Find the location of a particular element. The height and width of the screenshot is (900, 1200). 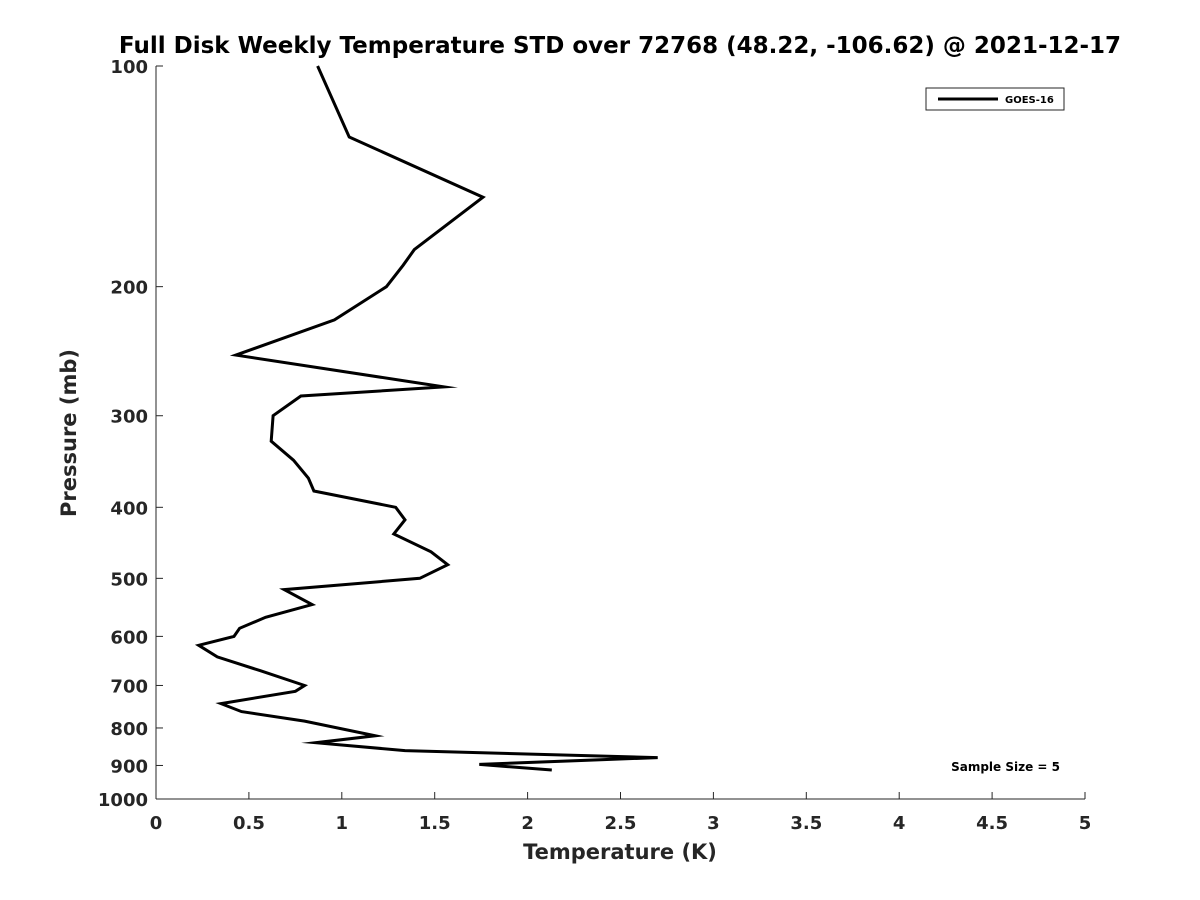

x-tick-label: 3.5 is located at coordinates (806, 823).